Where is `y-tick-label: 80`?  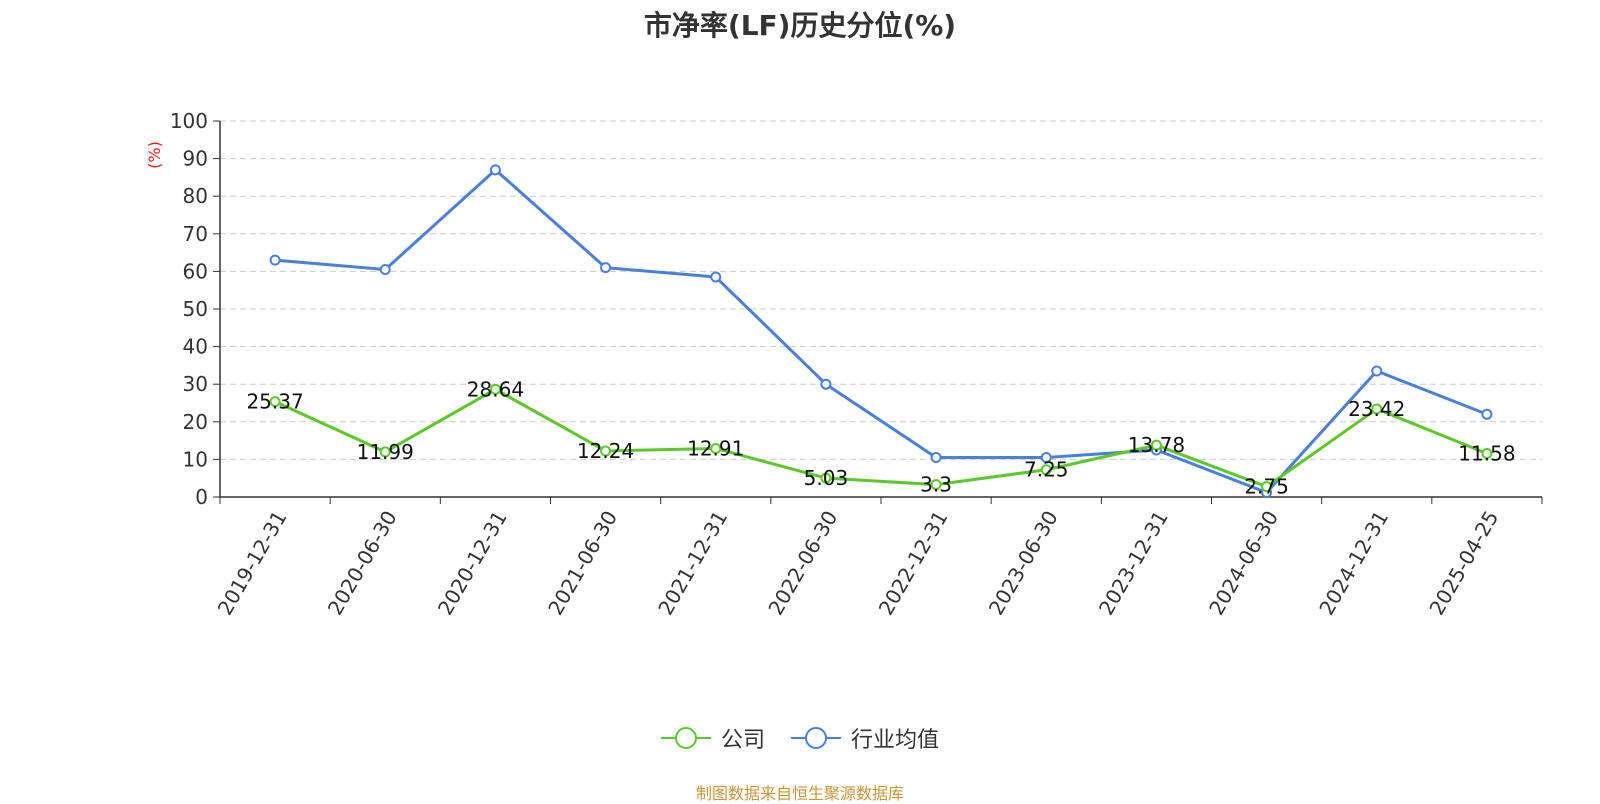
y-tick-label: 80 is located at coordinates (195, 196).